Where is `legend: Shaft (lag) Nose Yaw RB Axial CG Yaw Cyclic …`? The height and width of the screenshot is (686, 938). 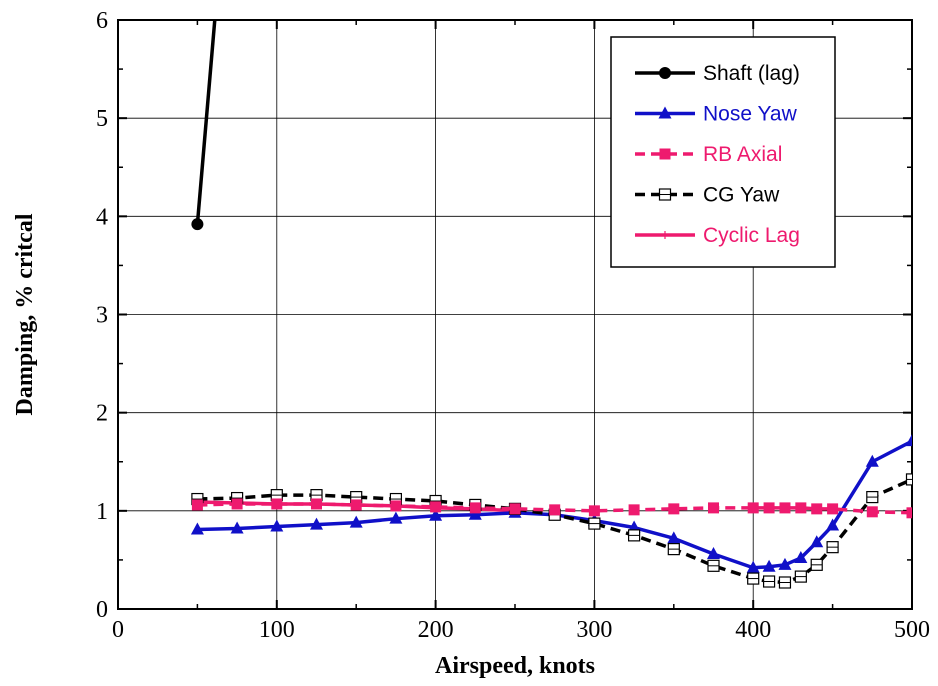
legend: Shaft (lag) Nose Yaw RB Axial CG Yaw Cyclic … is located at coordinates (723, 152).